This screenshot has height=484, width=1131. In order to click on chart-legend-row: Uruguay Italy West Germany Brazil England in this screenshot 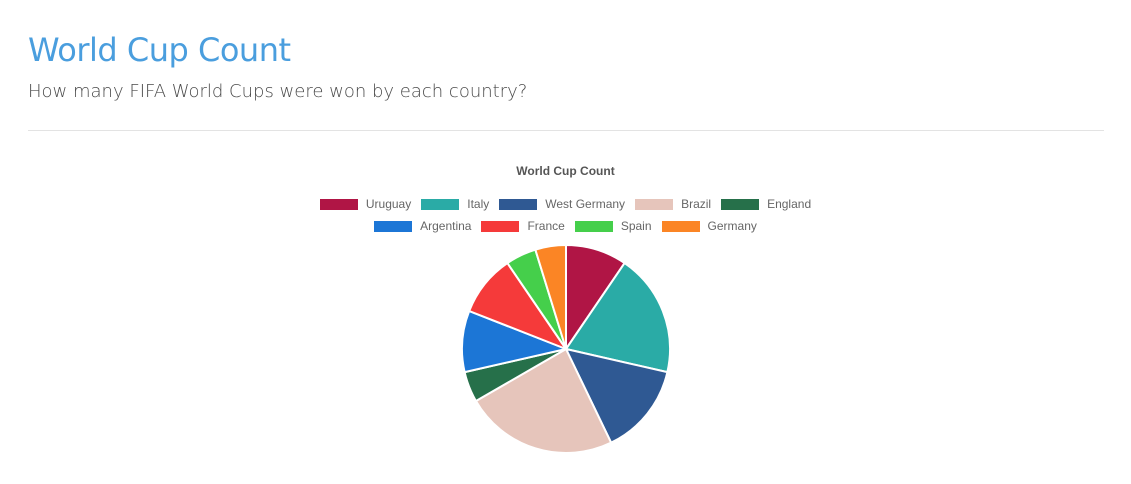, I will do `click(565, 204)`.